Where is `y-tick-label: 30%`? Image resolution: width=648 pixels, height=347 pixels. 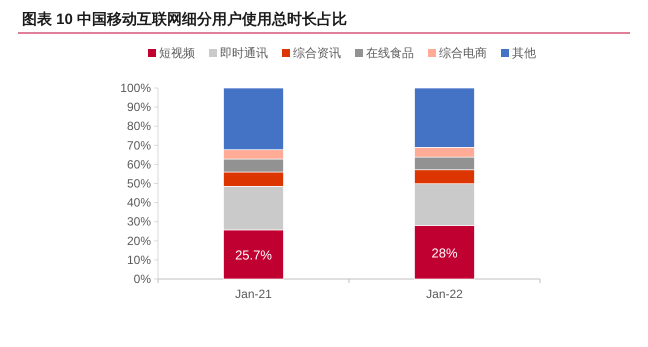
y-tick-label: 30% is located at coordinates (139, 221).